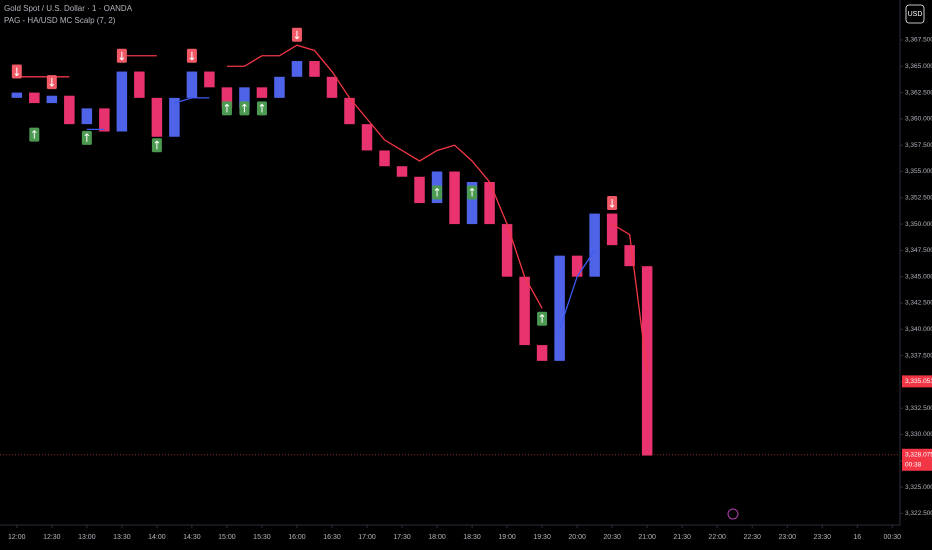 This screenshot has height=550, width=932. Describe the element at coordinates (262, 537) in the screenshot. I see `x-tick-label: 15:30` at that location.